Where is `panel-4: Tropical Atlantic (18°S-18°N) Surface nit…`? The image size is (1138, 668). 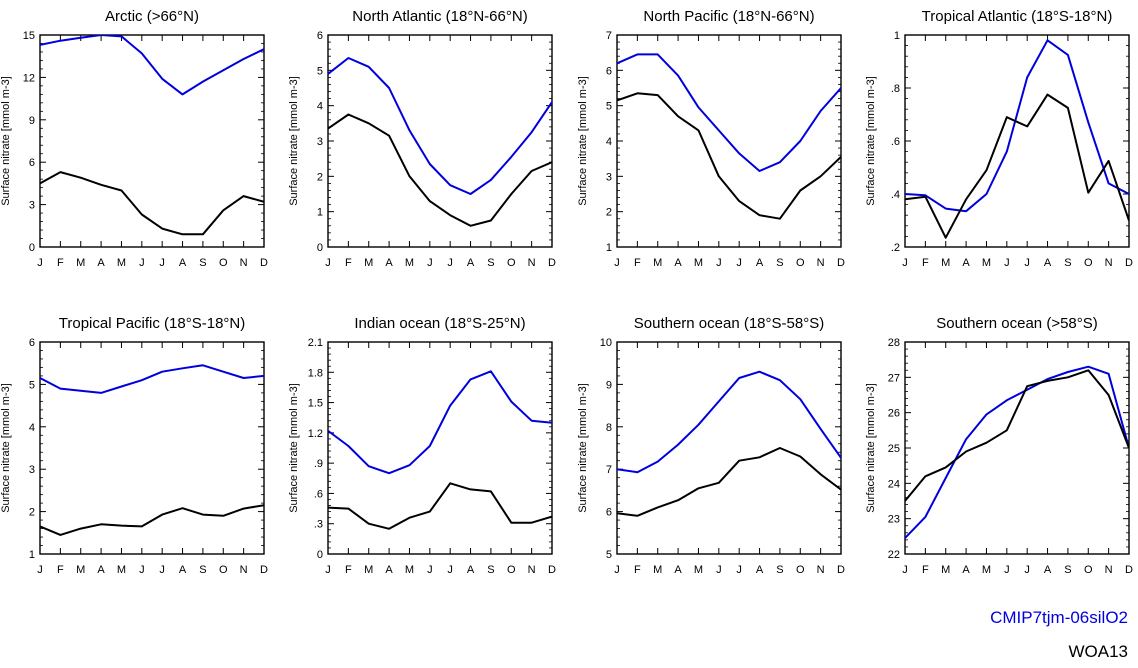 panel-4: Tropical Atlantic (18°S-18°N) Surface nit… is located at coordinates (999, 138).